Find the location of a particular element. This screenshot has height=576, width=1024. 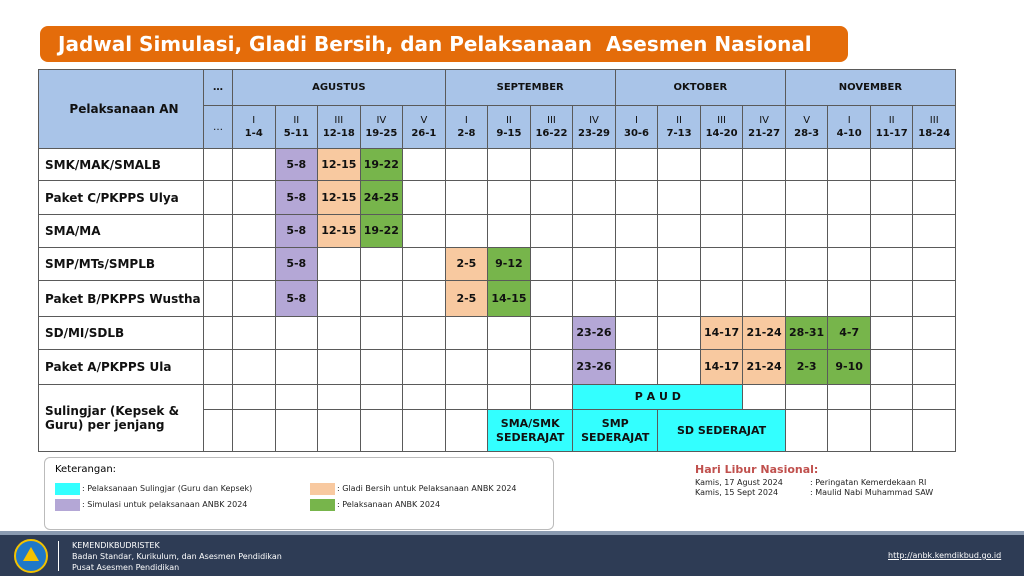

cell-text: 24-25 is located at coordinates (381, 197).